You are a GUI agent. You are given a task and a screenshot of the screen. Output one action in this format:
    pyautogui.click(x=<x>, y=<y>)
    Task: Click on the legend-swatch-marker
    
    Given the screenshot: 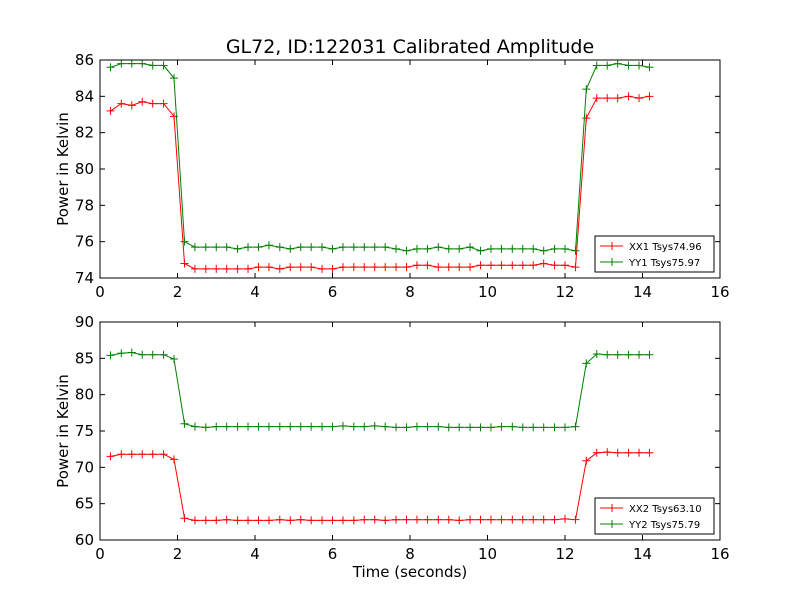 What is the action you would take?
    pyautogui.click(x=612, y=246)
    